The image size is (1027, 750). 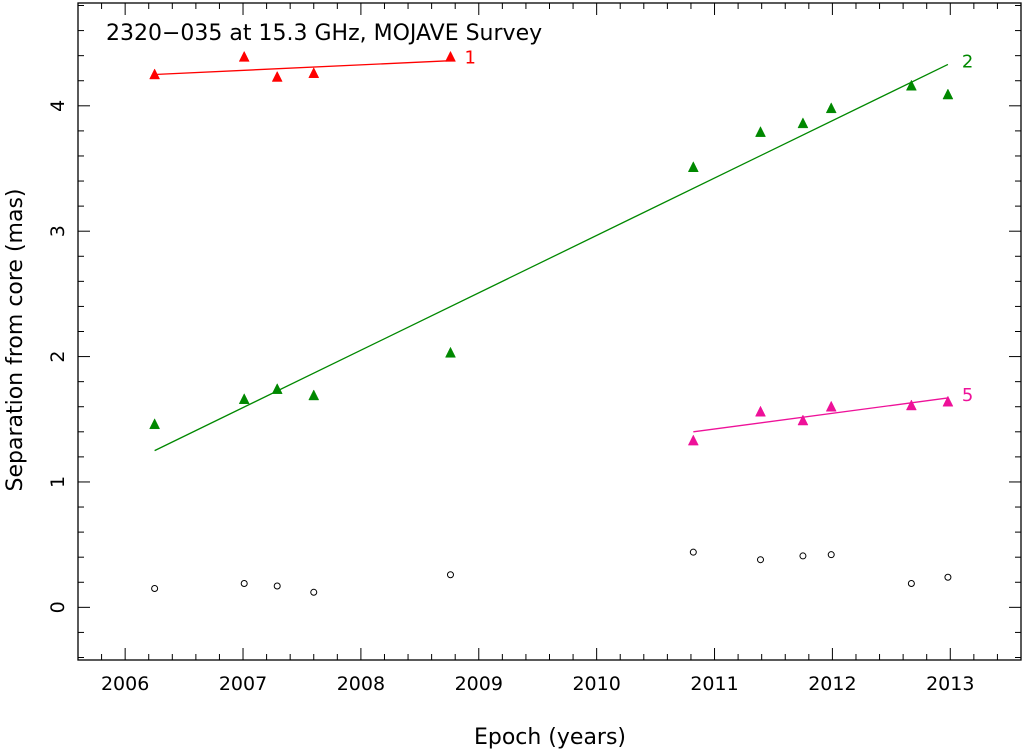 I want to click on component-label-5: 5, so click(x=967, y=395).